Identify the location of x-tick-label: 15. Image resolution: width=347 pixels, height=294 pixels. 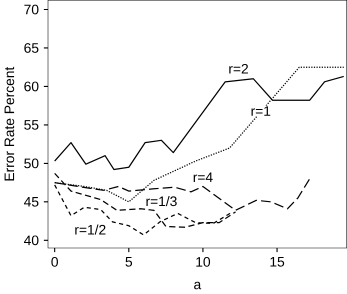
(277, 262).